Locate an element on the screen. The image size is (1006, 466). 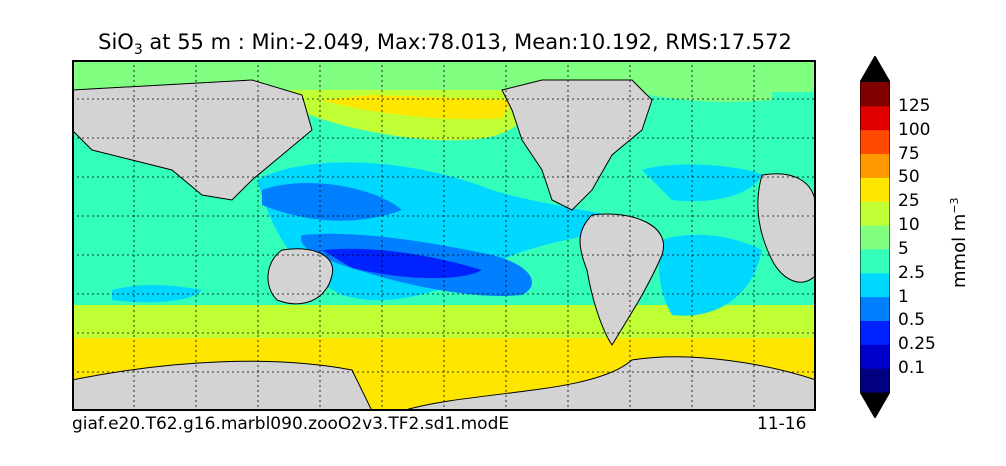
time-label: 11-16 is located at coordinates (782, 424).